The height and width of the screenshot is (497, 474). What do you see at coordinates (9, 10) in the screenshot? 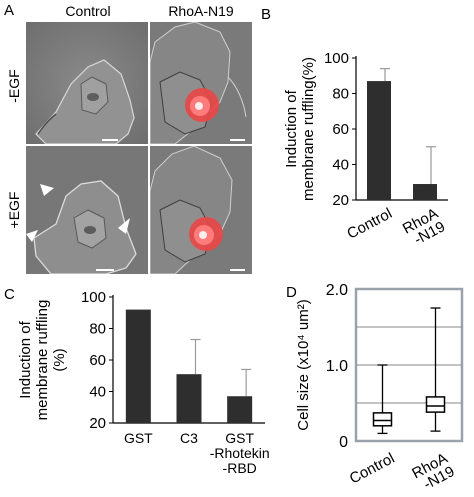
I see `panel-label-a: A` at bounding box center [9, 10].